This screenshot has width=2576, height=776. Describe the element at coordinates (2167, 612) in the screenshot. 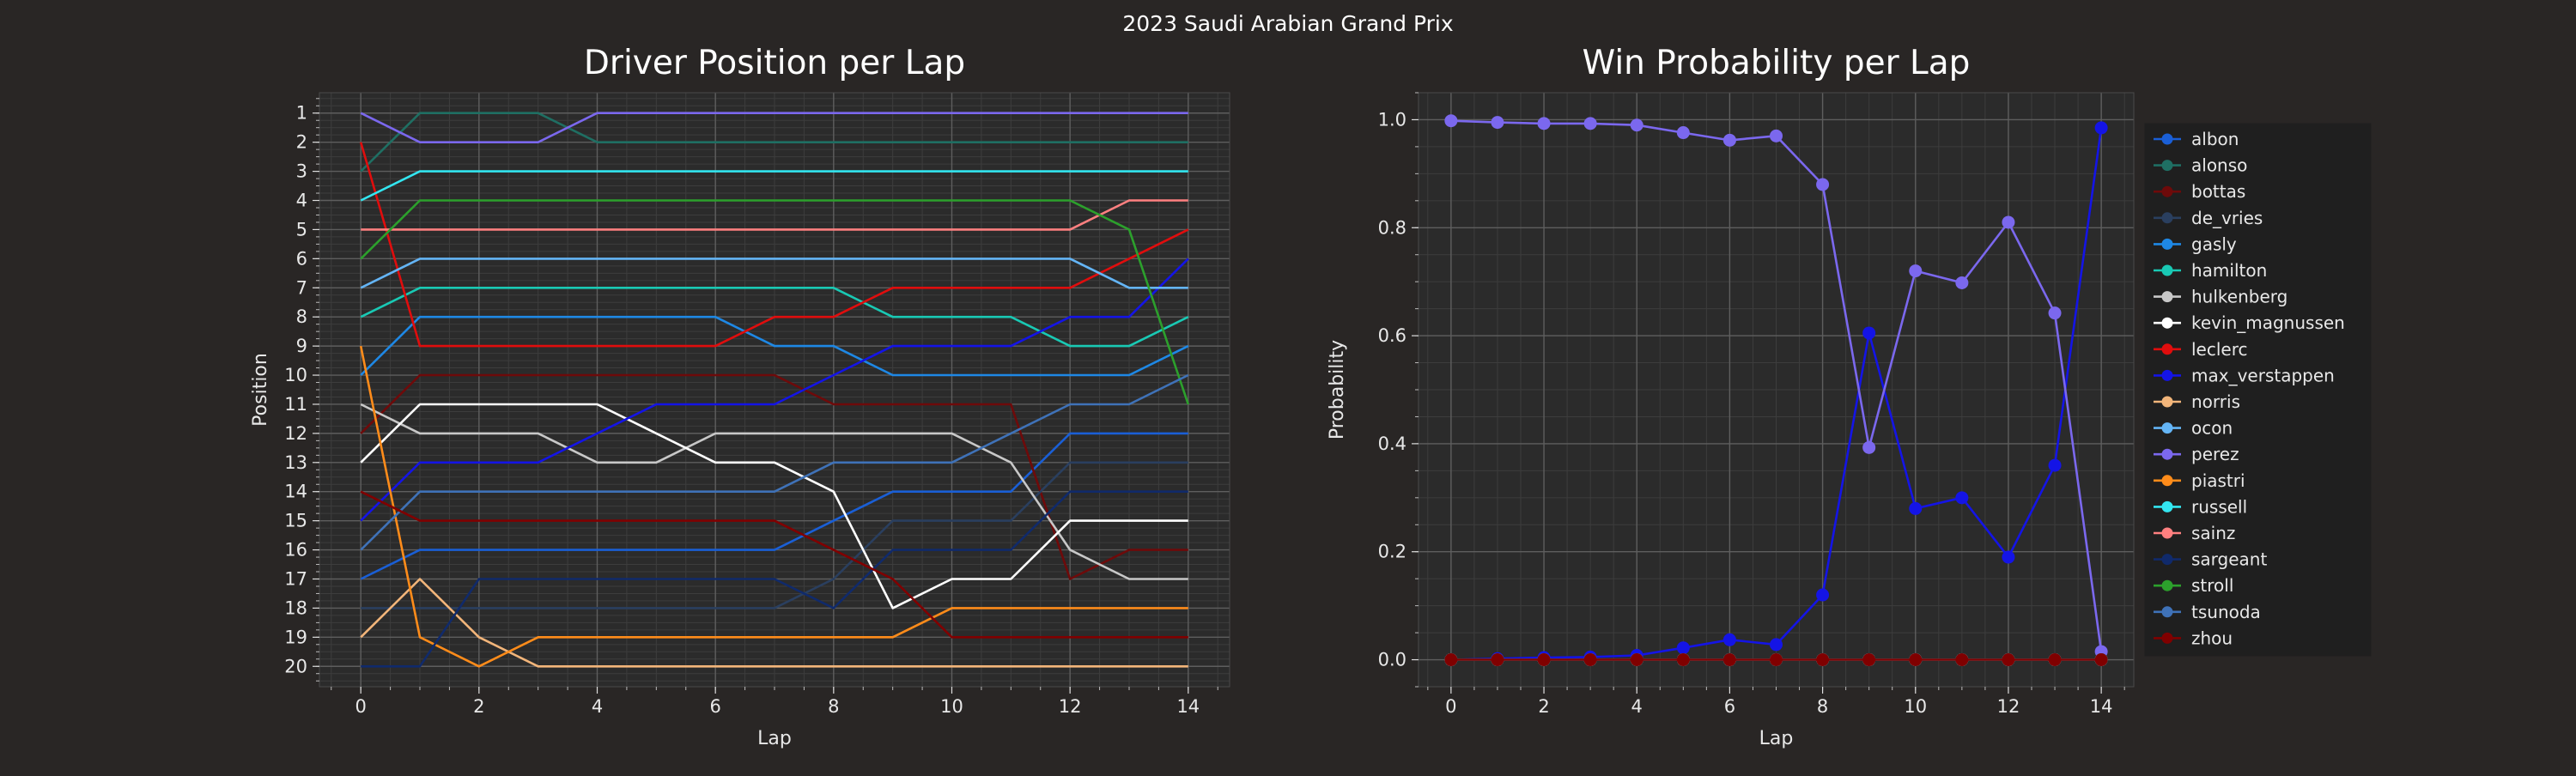

I see `legend-marker-tsunoda` at that location.